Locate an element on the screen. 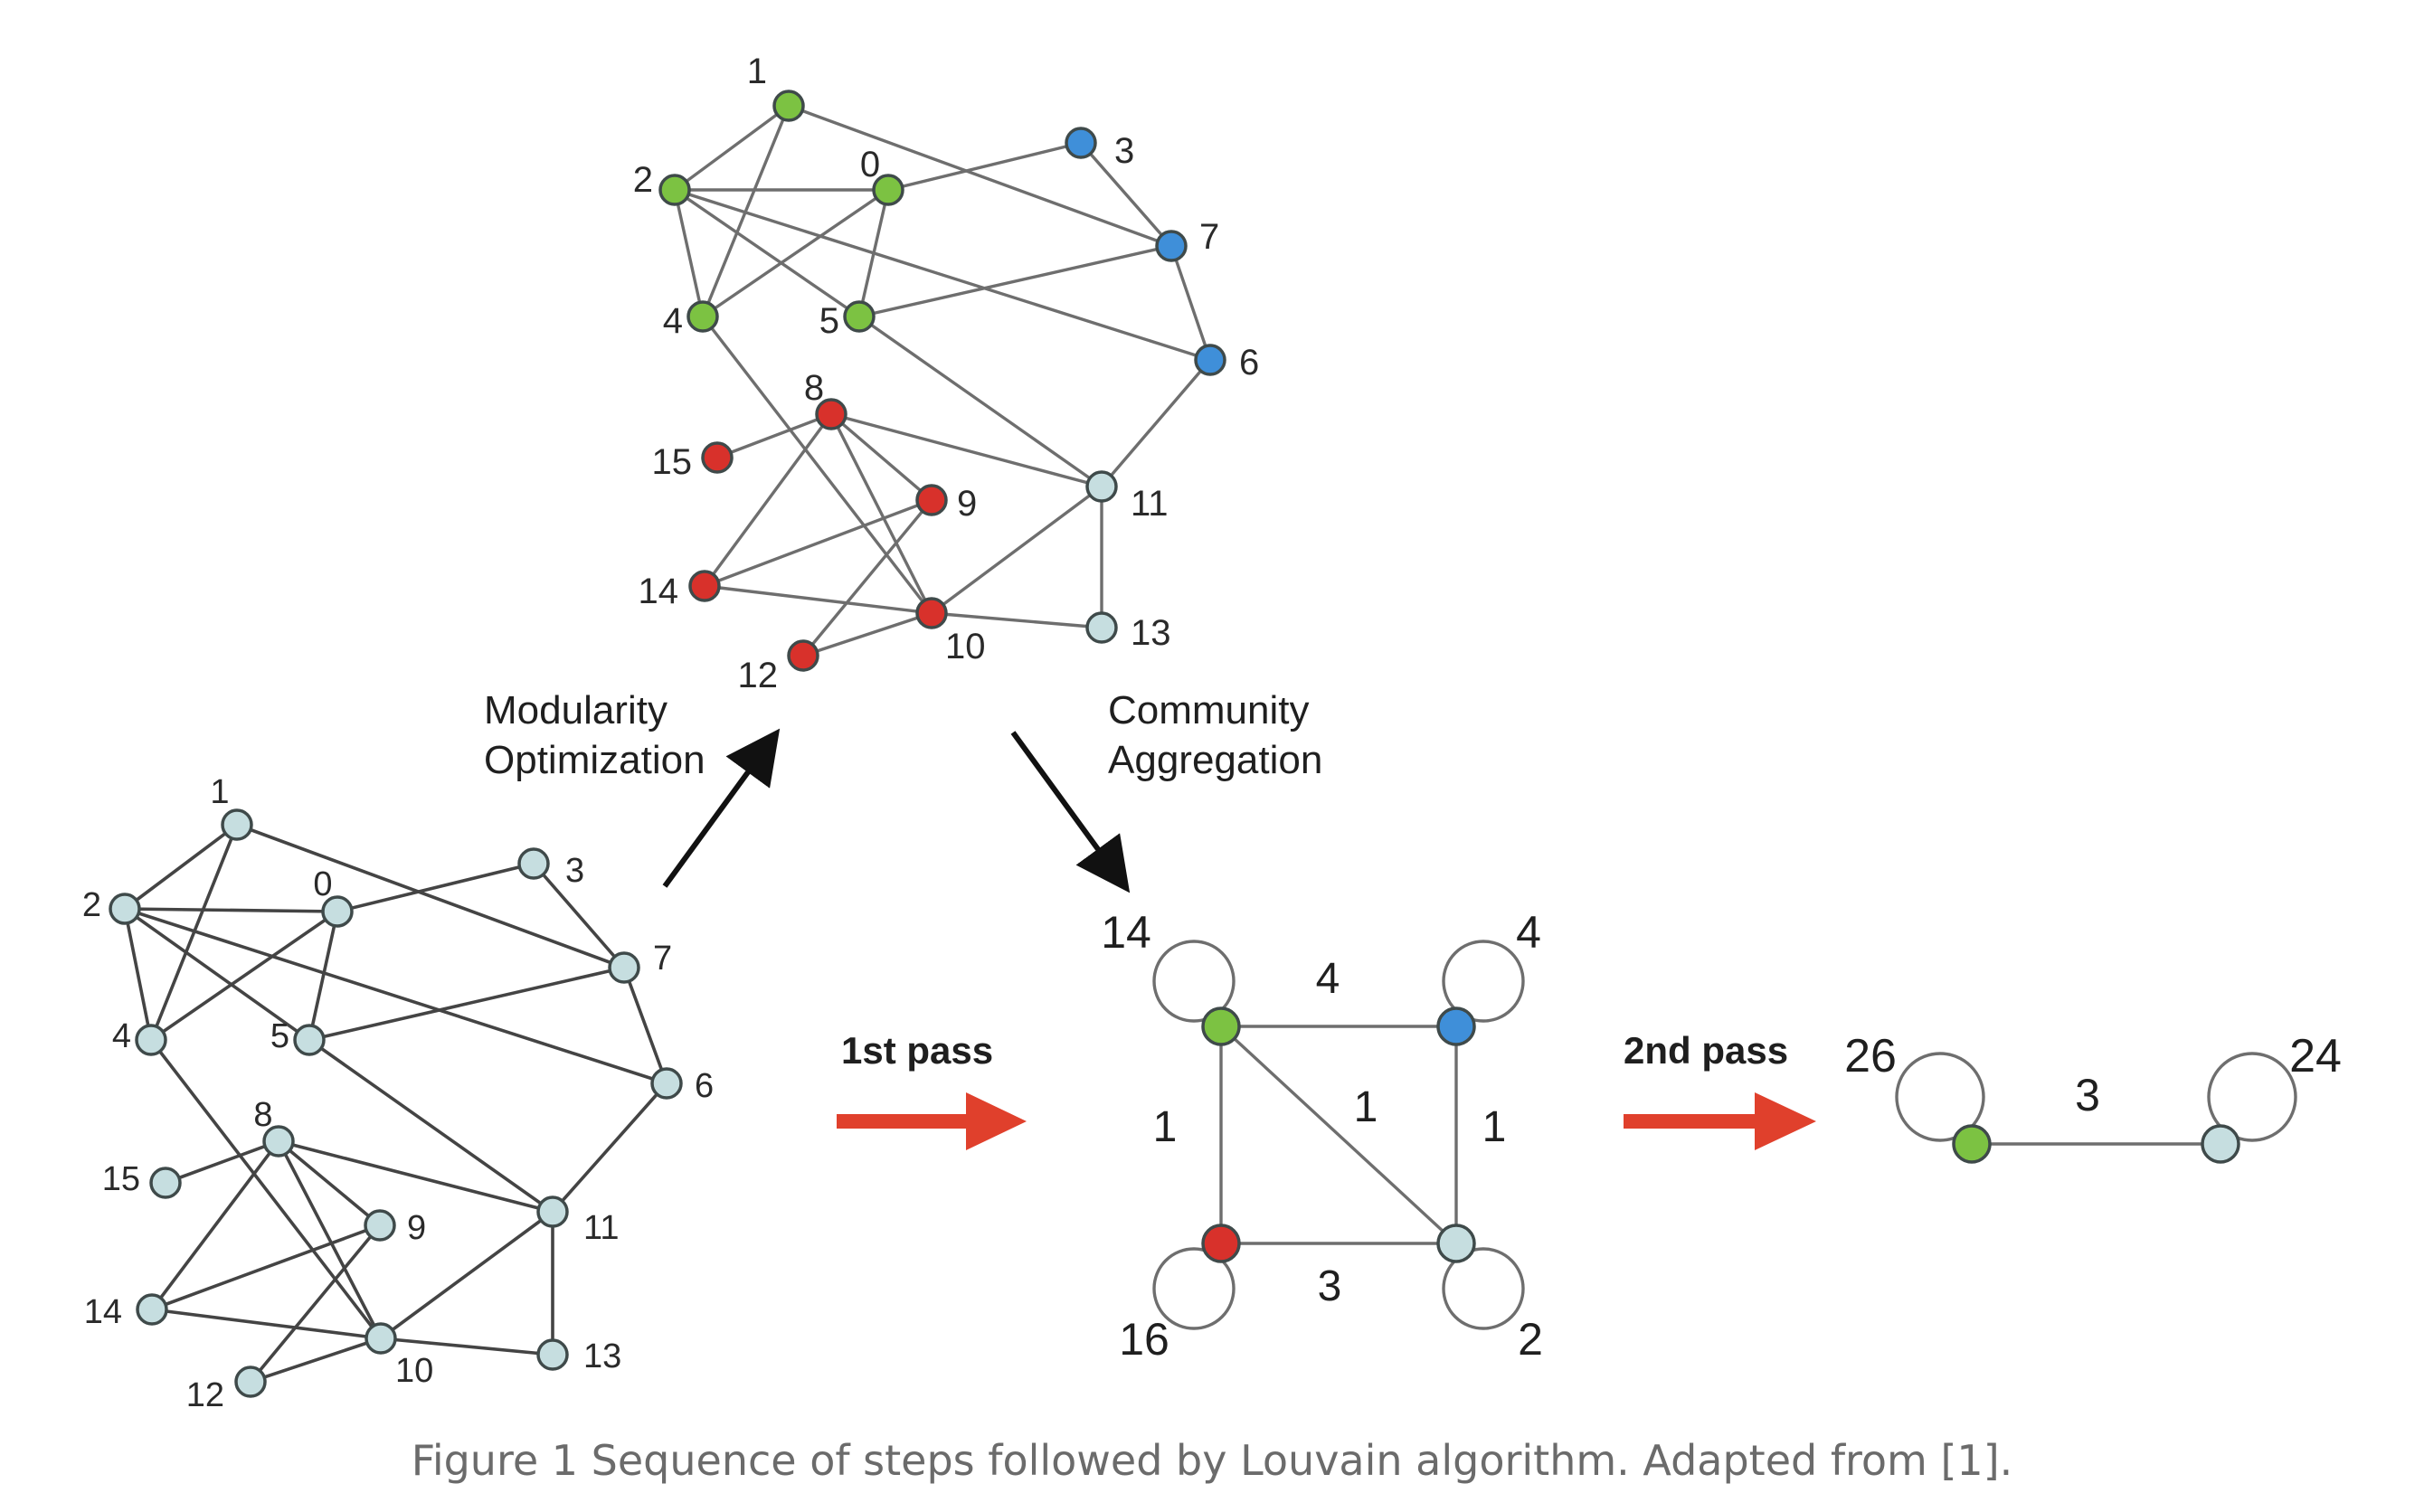 The image size is (2424, 1512). modularity-label-line2: Optimization is located at coordinates (594, 760).